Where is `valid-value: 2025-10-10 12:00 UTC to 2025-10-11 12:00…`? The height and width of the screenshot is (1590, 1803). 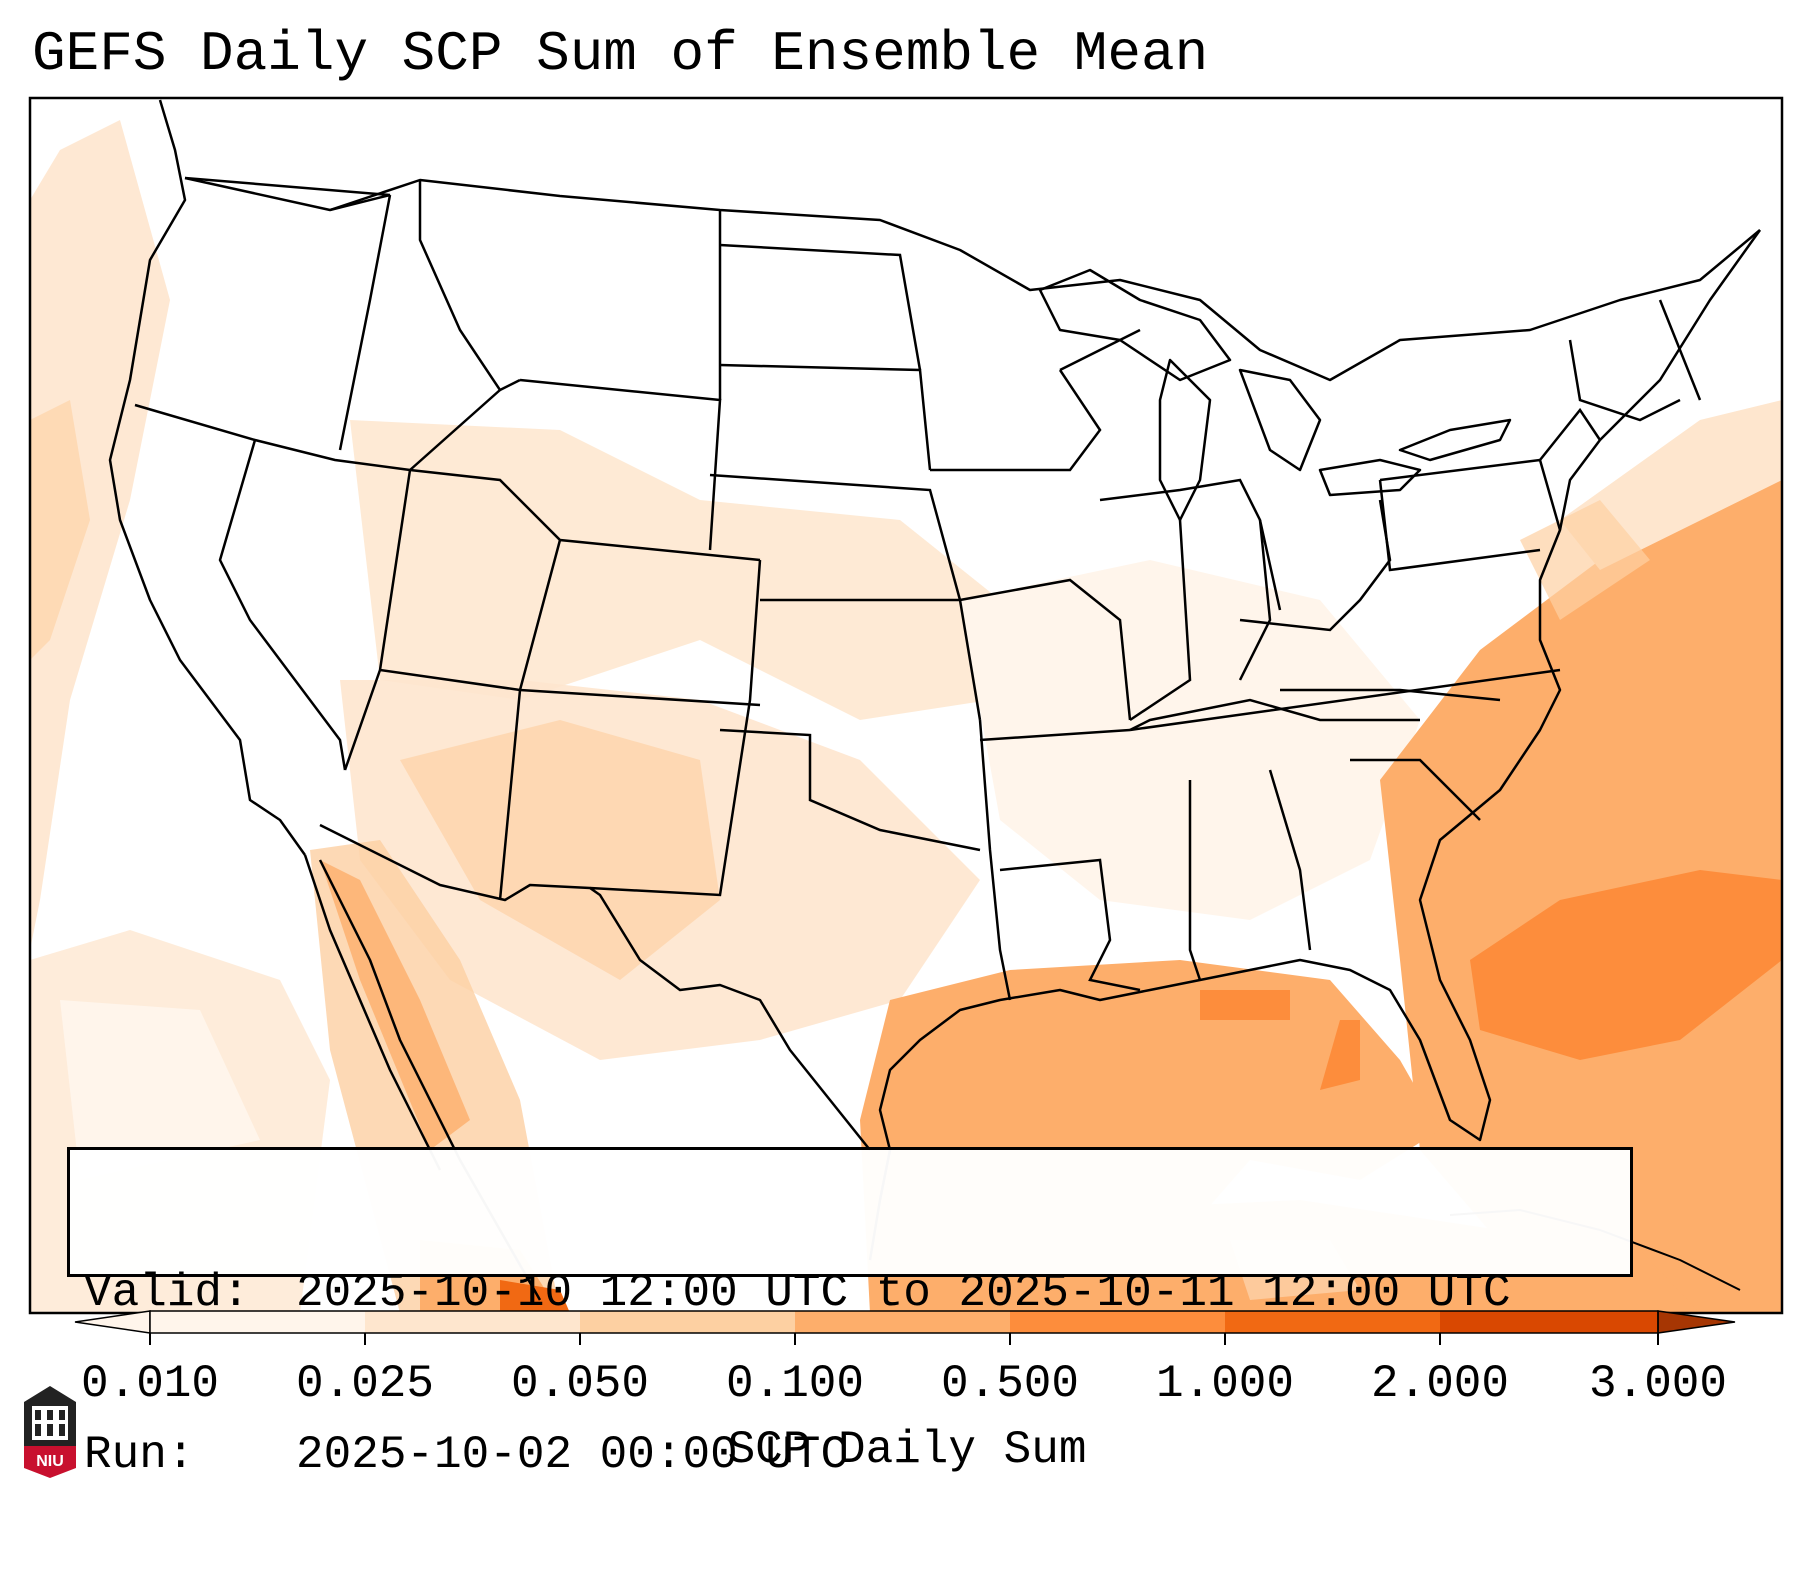
valid-value: 2025-10-10 12:00 UTC to 2025-10-11 12:00… is located at coordinates (903, 1293).